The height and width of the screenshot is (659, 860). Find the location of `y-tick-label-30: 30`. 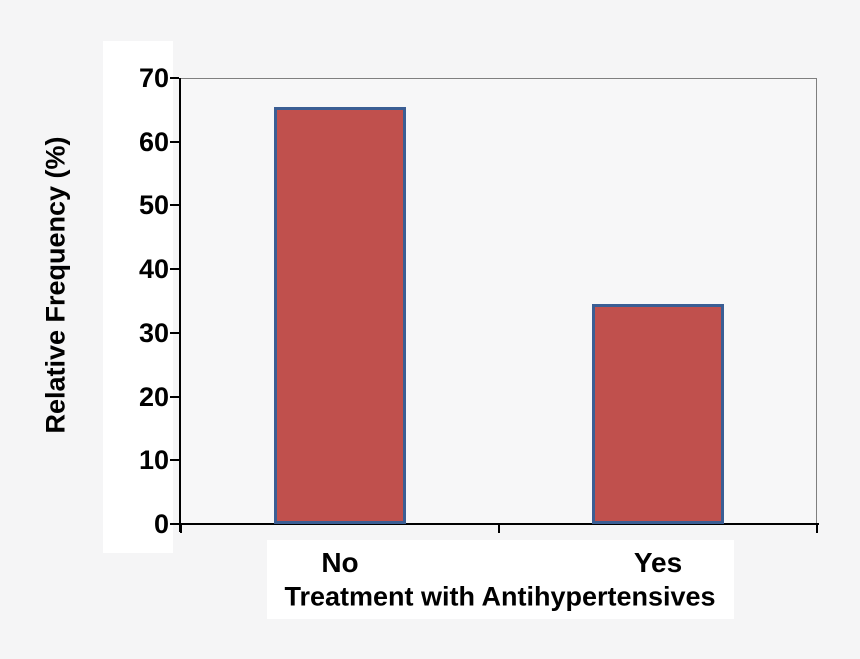

y-tick-label-30: 30 is located at coordinates (153, 332).